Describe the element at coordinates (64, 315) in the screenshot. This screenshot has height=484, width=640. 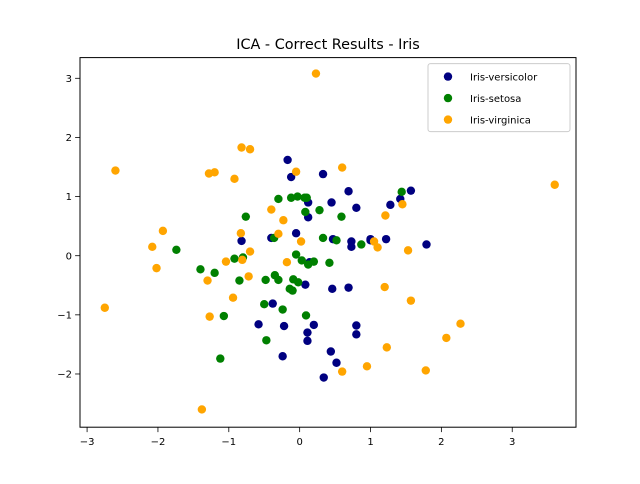
I see `y-tick-label: −1` at that location.